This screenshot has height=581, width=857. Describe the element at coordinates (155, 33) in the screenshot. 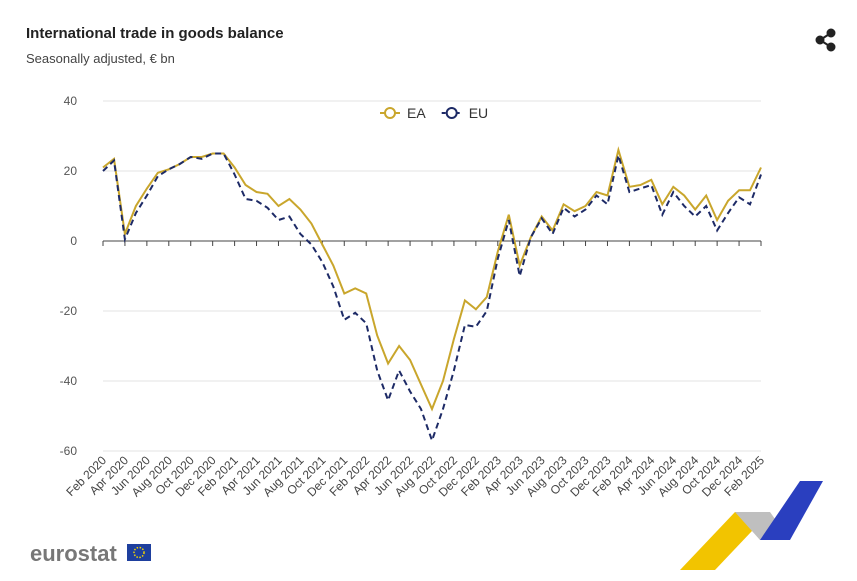

I see `chart-title: International trade in goods balance` at that location.